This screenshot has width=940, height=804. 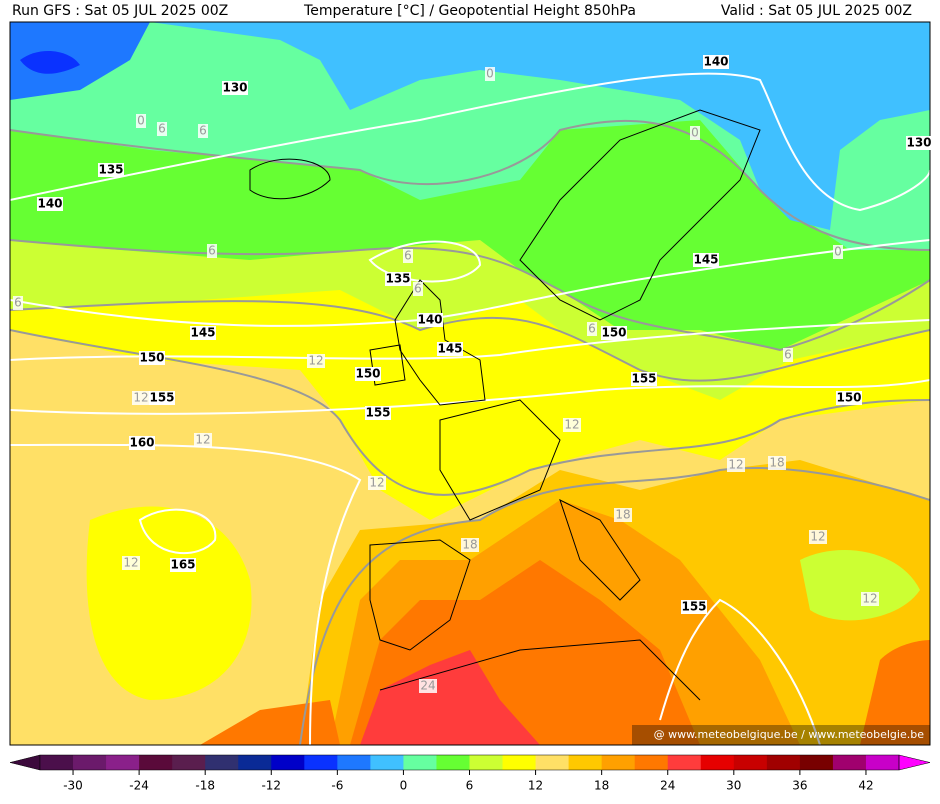 I want to click on colorbar-tick-label: -24, so click(x=139, y=786).